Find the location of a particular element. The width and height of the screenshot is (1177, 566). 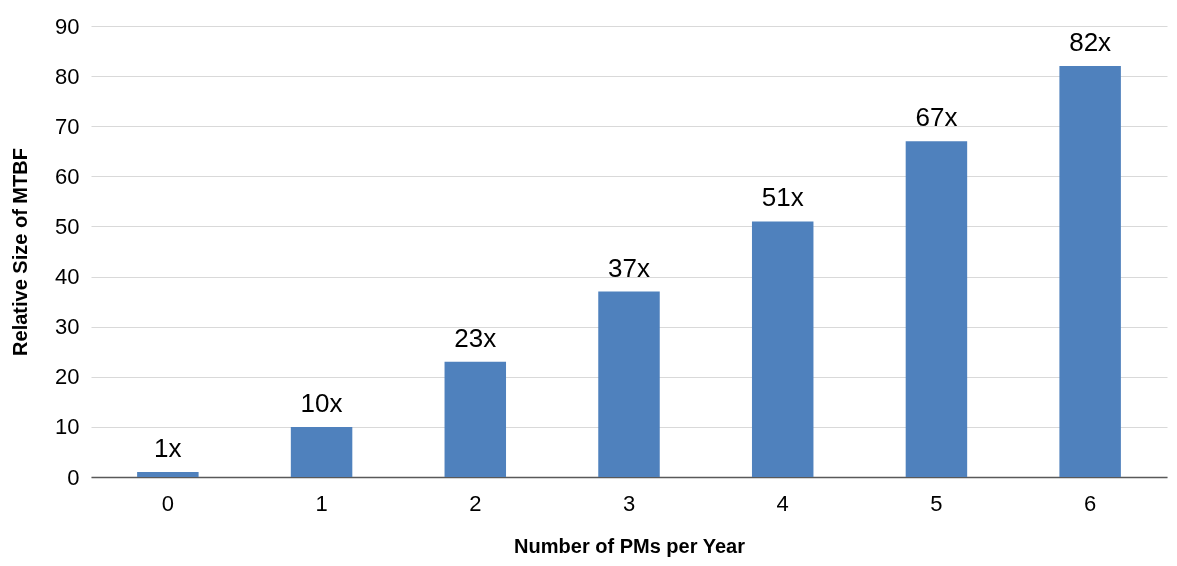

data-label: 23x is located at coordinates (475, 337).